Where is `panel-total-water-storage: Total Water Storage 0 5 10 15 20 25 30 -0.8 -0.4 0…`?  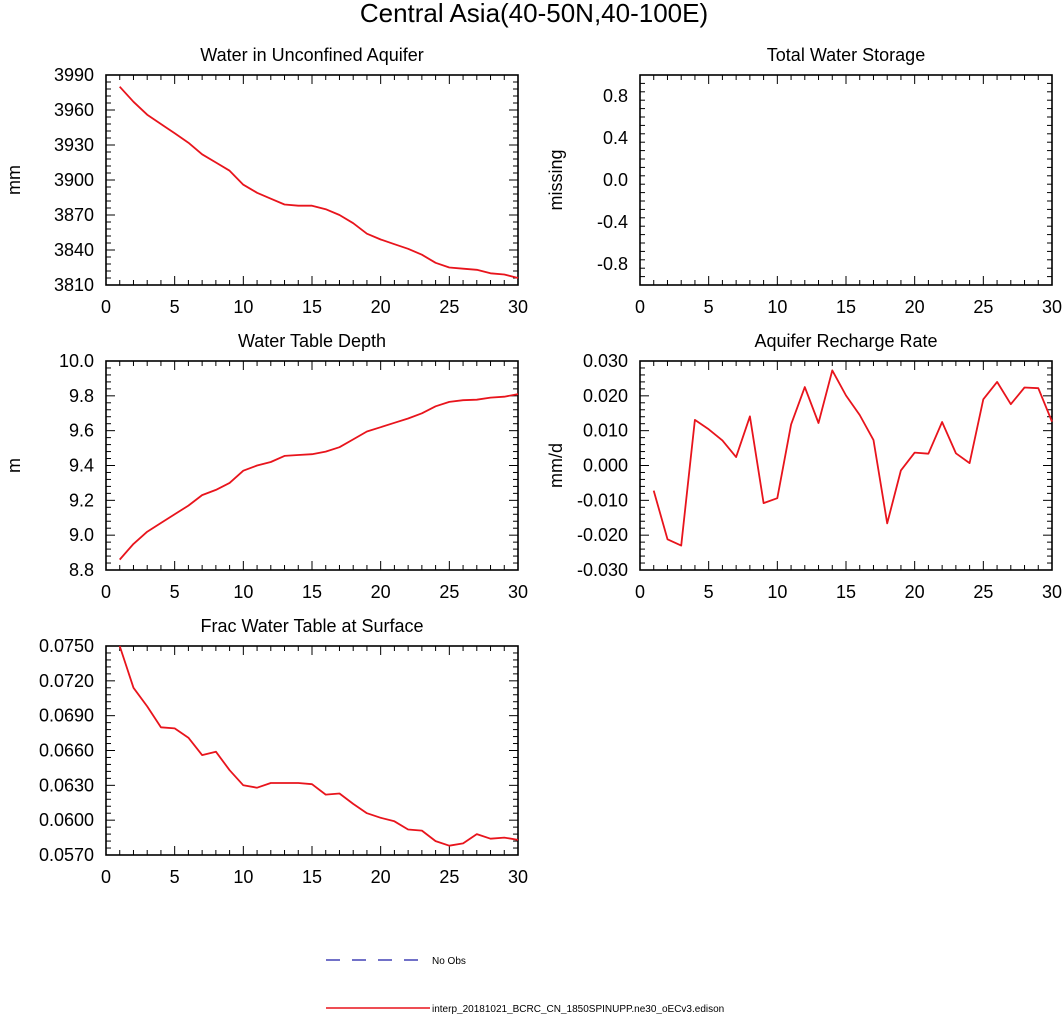 panel-total-water-storage: Total Water Storage 0 5 10 15 20 25 30 -0.8 -0.4 0… is located at coordinates (804, 181).